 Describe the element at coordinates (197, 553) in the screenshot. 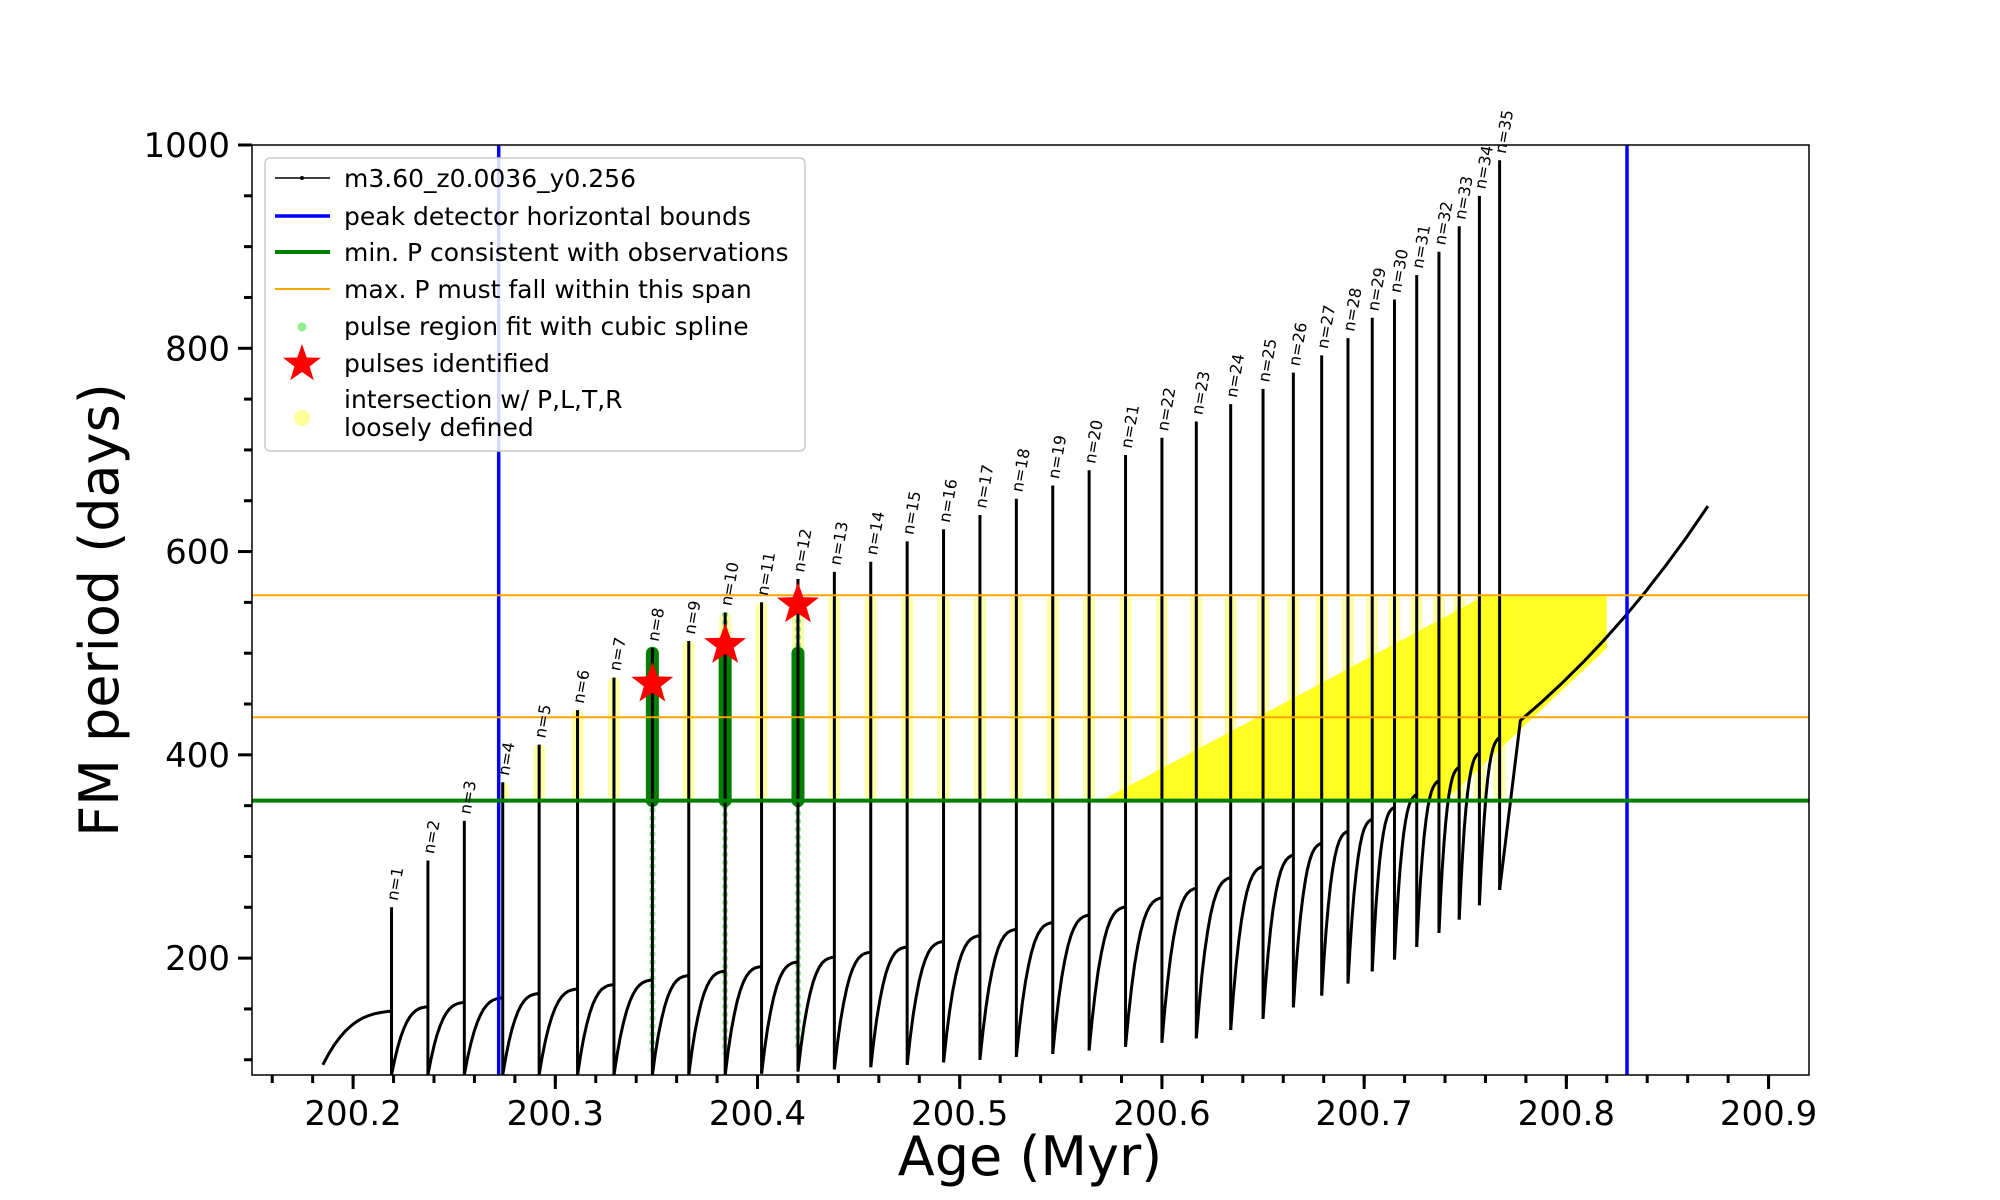

I see `y-tick-label: 600` at that location.